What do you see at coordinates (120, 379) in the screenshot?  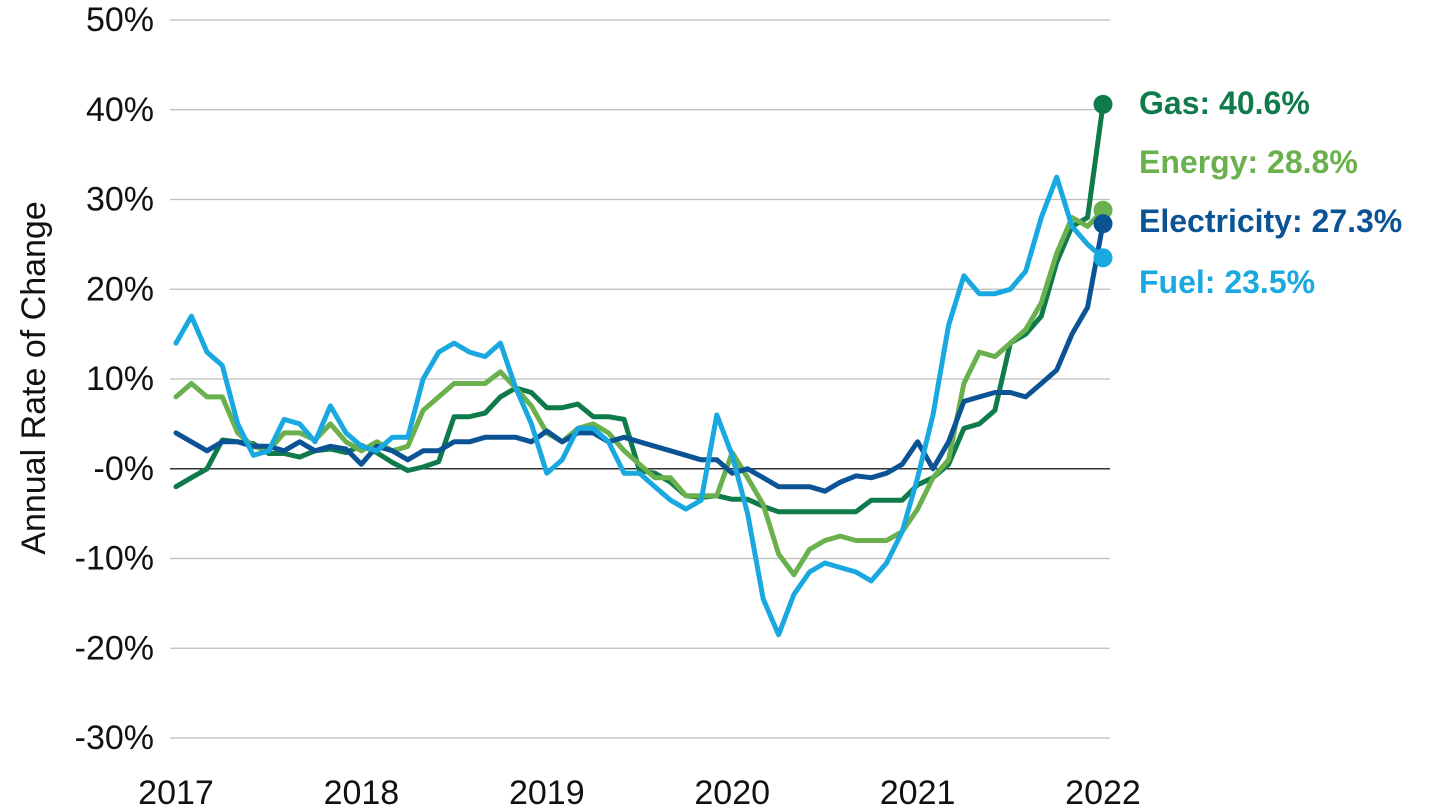 I see `y-tick-label: 10%` at bounding box center [120, 379].